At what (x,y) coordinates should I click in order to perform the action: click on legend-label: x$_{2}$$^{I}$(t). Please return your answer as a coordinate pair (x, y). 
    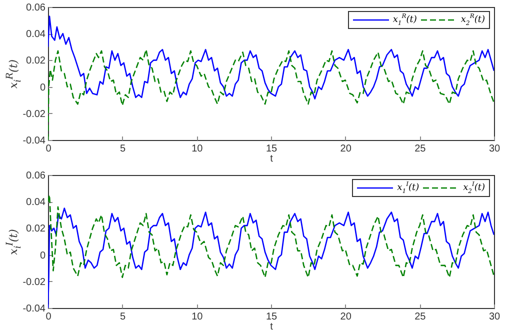
    Looking at the image, I should click on (474, 188).